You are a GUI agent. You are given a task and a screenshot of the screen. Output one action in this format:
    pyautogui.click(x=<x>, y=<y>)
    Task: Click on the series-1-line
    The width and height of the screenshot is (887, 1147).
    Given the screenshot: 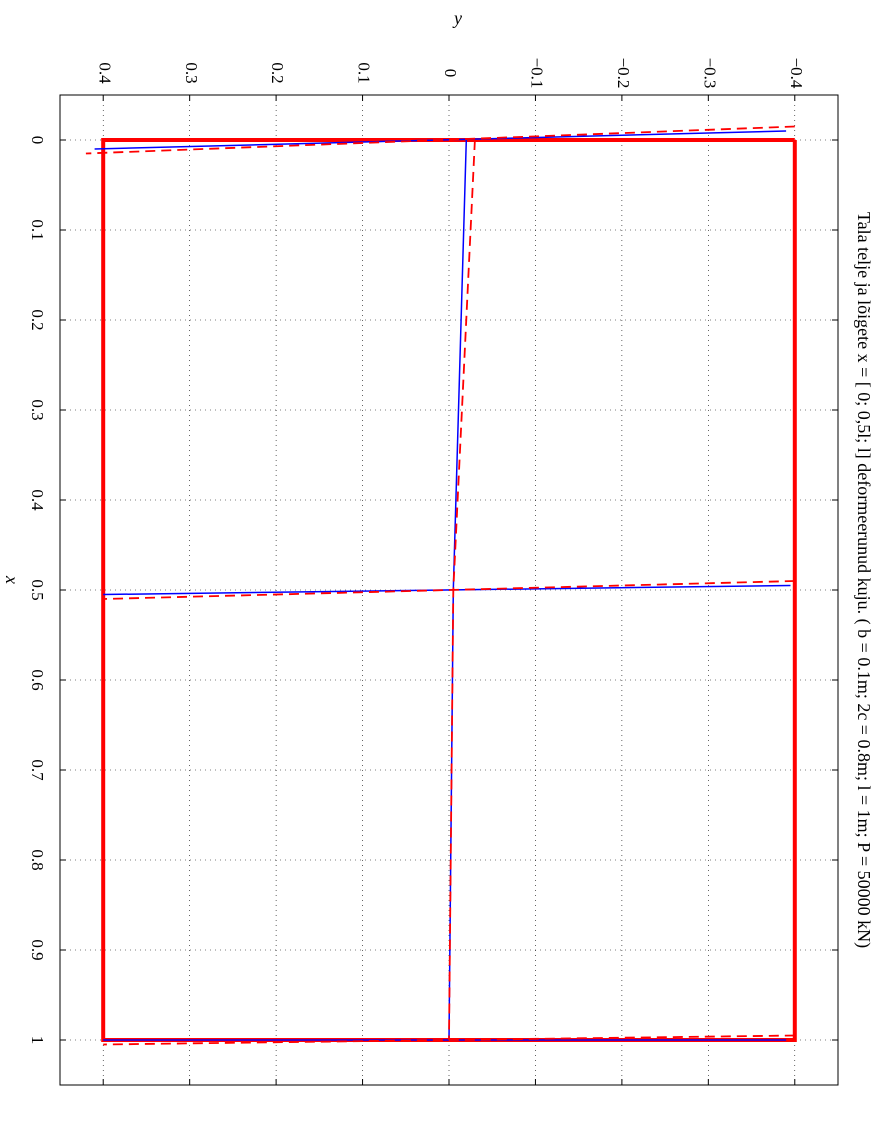 What is the action you would take?
    pyautogui.click(x=447, y=590)
    